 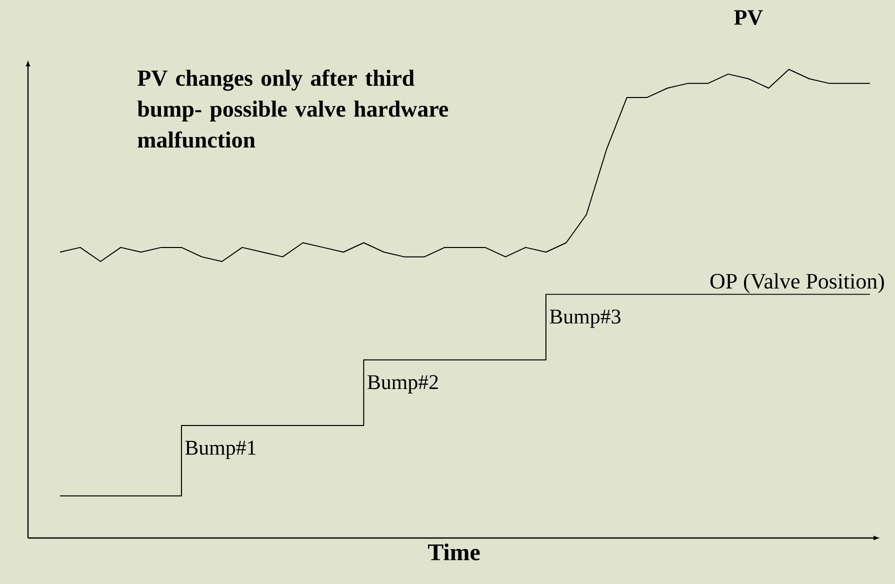 I want to click on annotation: Bump#3, so click(x=585, y=319).